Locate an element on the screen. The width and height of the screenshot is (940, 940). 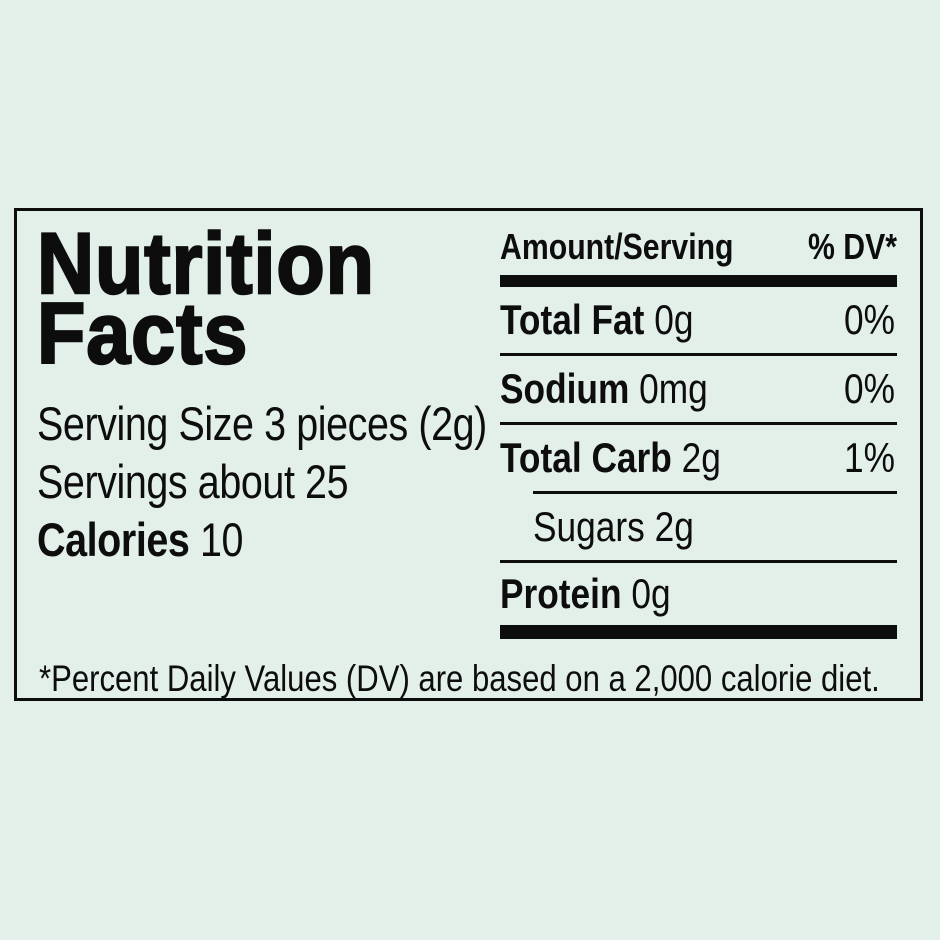
nutrient-amount: 0mg is located at coordinates (673, 388).